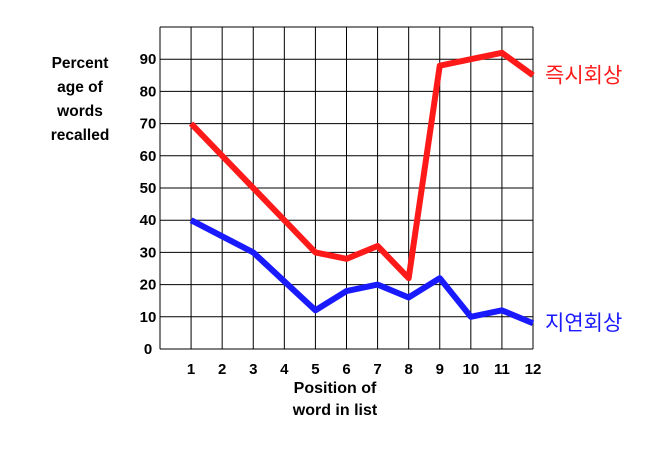  I want to click on x-tick-label: 2, so click(222, 369).